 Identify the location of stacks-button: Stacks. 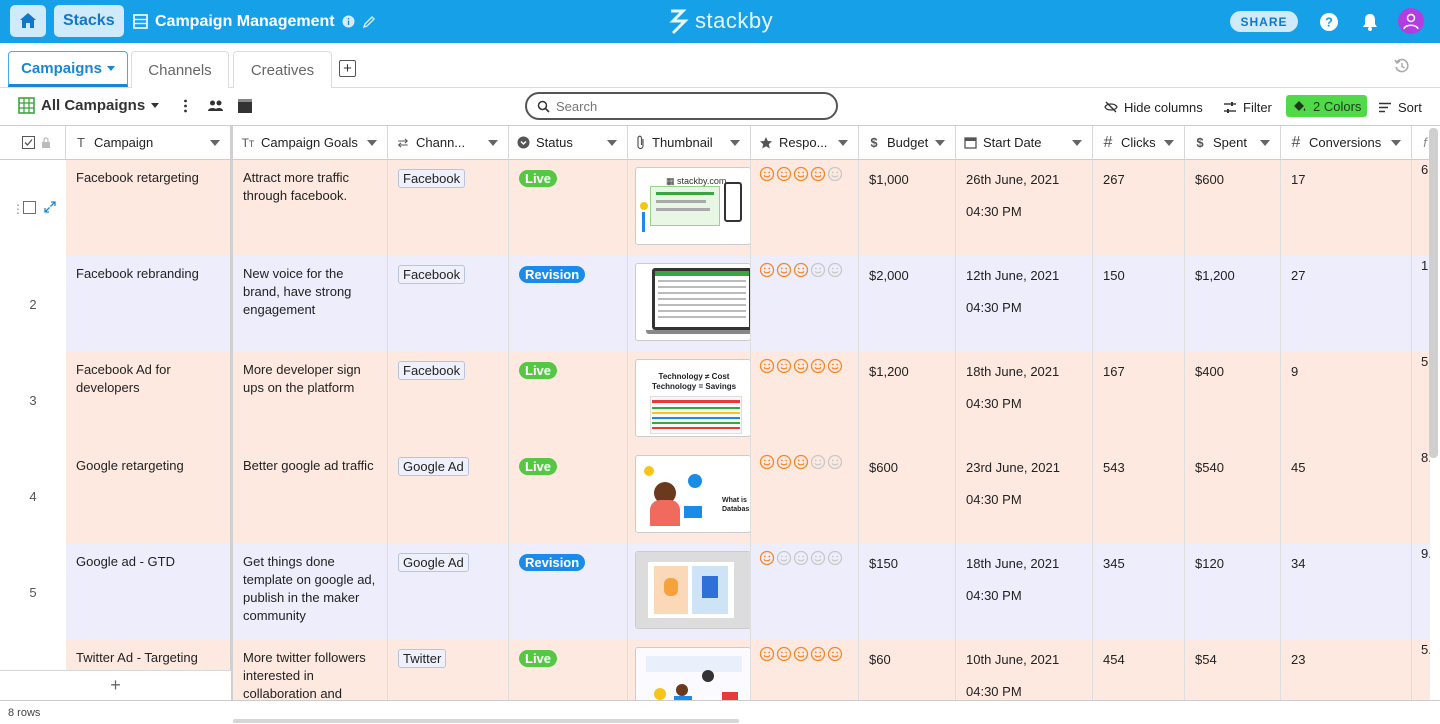
(89, 21).